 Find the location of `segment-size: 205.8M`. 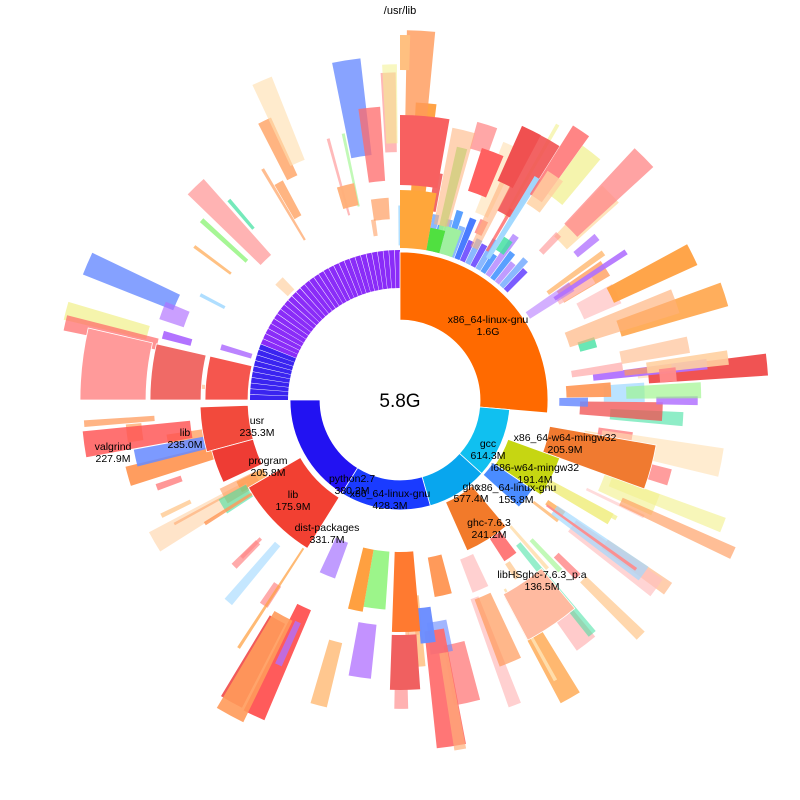

segment-size: 205.8M is located at coordinates (267, 473).